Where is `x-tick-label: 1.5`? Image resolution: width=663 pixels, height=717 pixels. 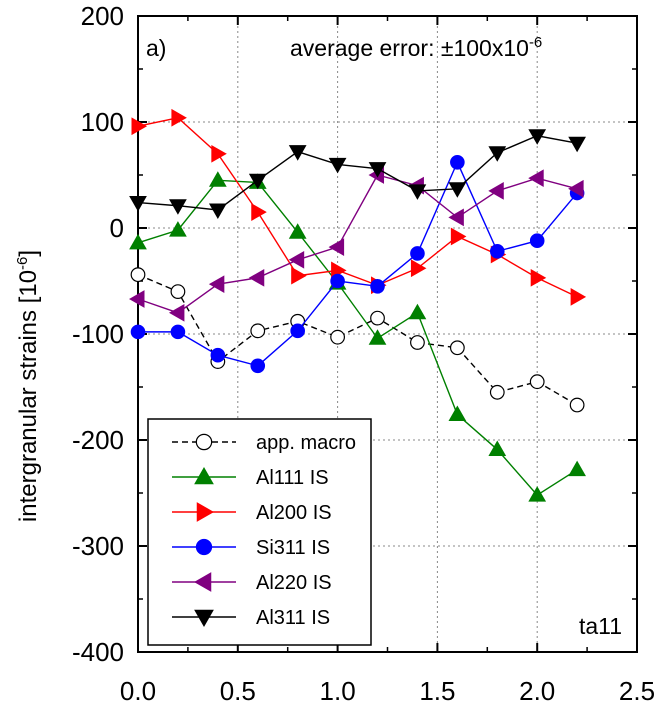 x-tick-label: 1.5 is located at coordinates (437, 691).